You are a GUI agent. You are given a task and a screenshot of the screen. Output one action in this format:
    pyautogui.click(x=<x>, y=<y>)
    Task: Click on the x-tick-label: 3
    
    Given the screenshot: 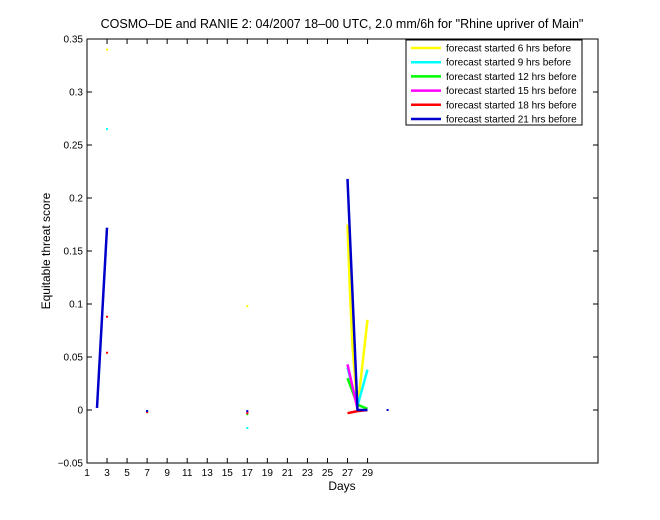 What is the action you would take?
    pyautogui.click(x=107, y=473)
    